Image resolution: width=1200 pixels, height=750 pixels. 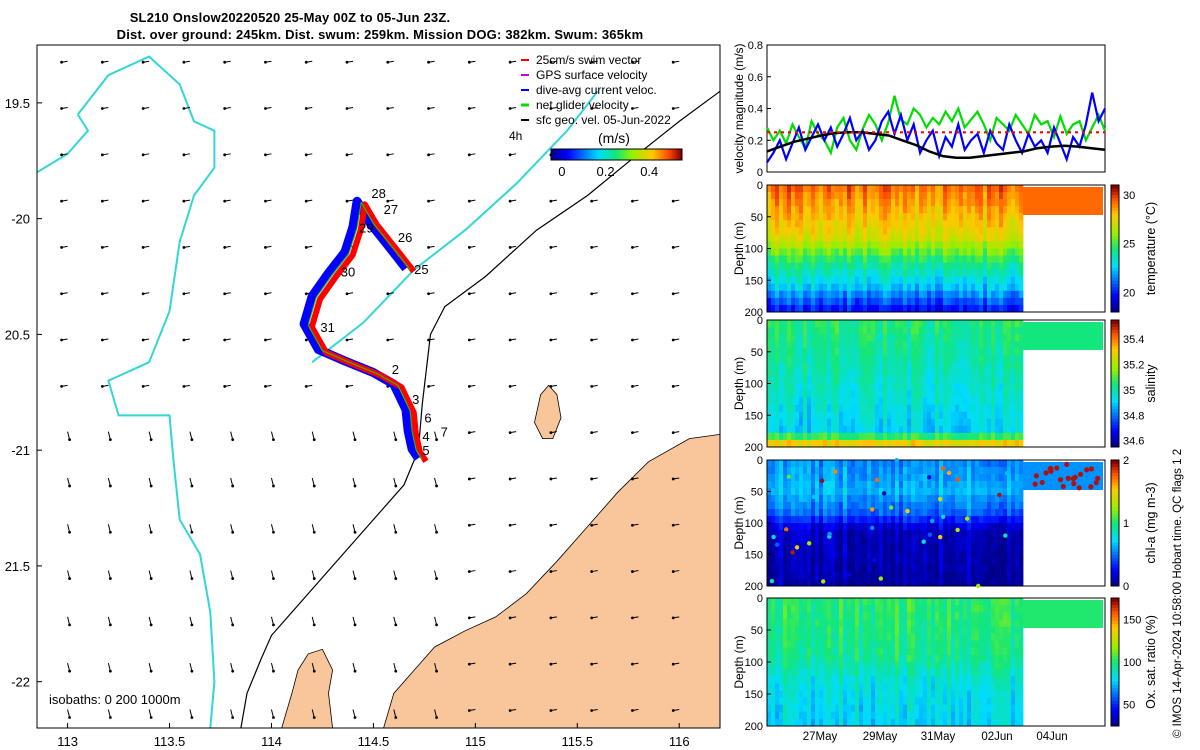 What do you see at coordinates (1115, 301) in the screenshot?
I see `temperature-colorbar-cell` at bounding box center [1115, 301].